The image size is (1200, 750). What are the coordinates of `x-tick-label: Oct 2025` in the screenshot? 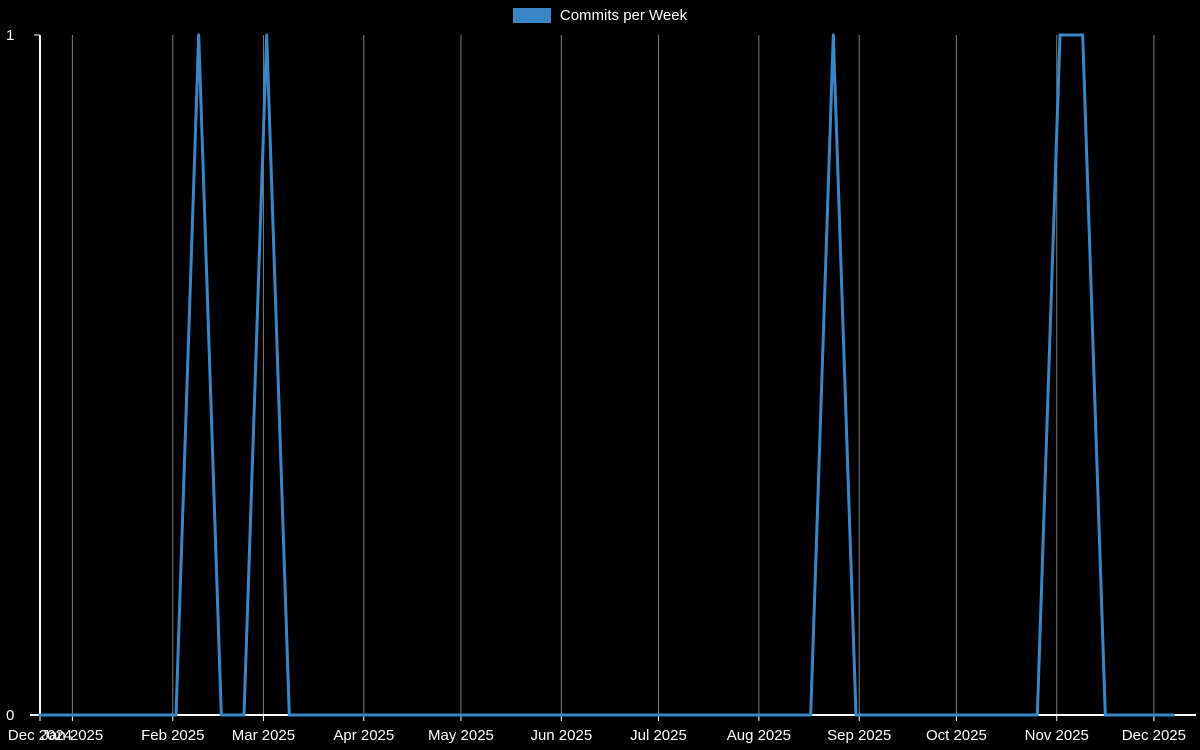 It's located at (956, 735).